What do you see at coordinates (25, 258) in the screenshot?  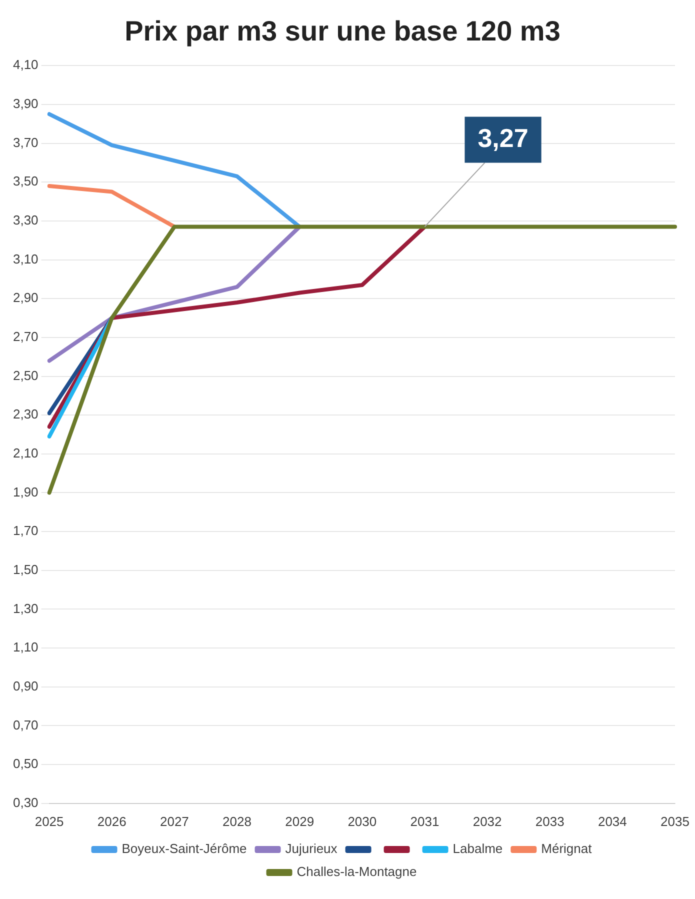 I see `y-tick-label: 3,10` at bounding box center [25, 258].